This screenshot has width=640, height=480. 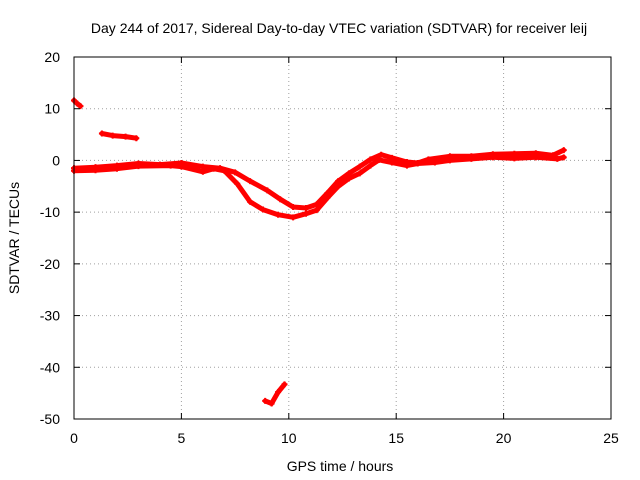 What do you see at coordinates (52, 109) in the screenshot?
I see `y-tick-label: 10` at bounding box center [52, 109].